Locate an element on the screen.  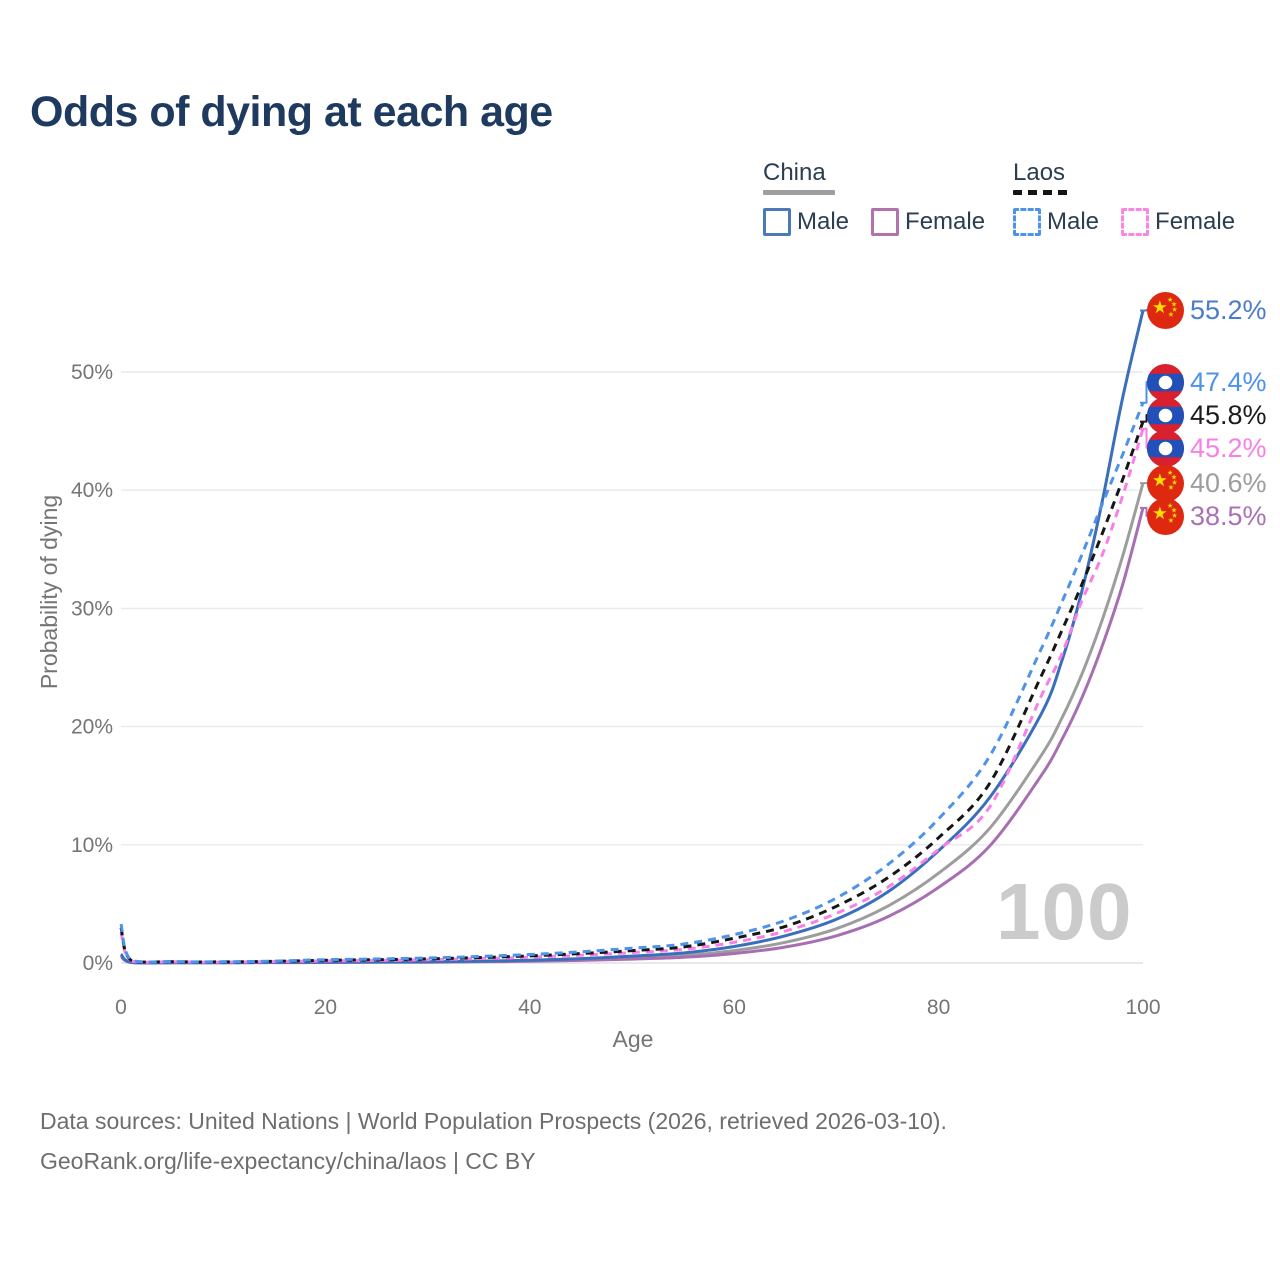
end-value-text: 47.4% is located at coordinates (1228, 381).